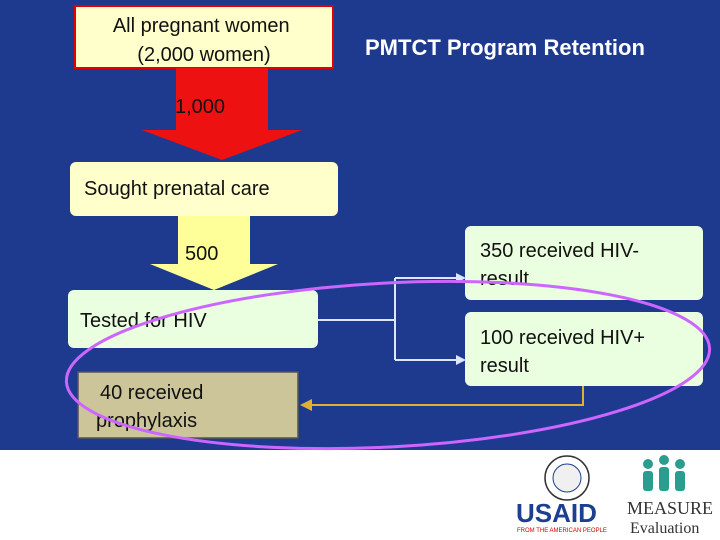 This screenshot has width=720, height=540. I want to click on node-text: Sought prenatal care, so click(177, 189).